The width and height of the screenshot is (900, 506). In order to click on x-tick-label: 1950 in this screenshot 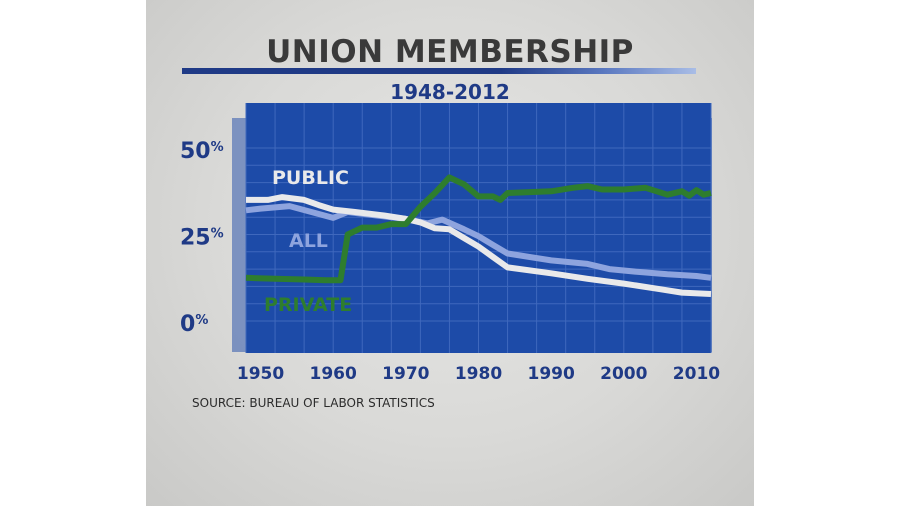, I will do `click(260, 374)`.